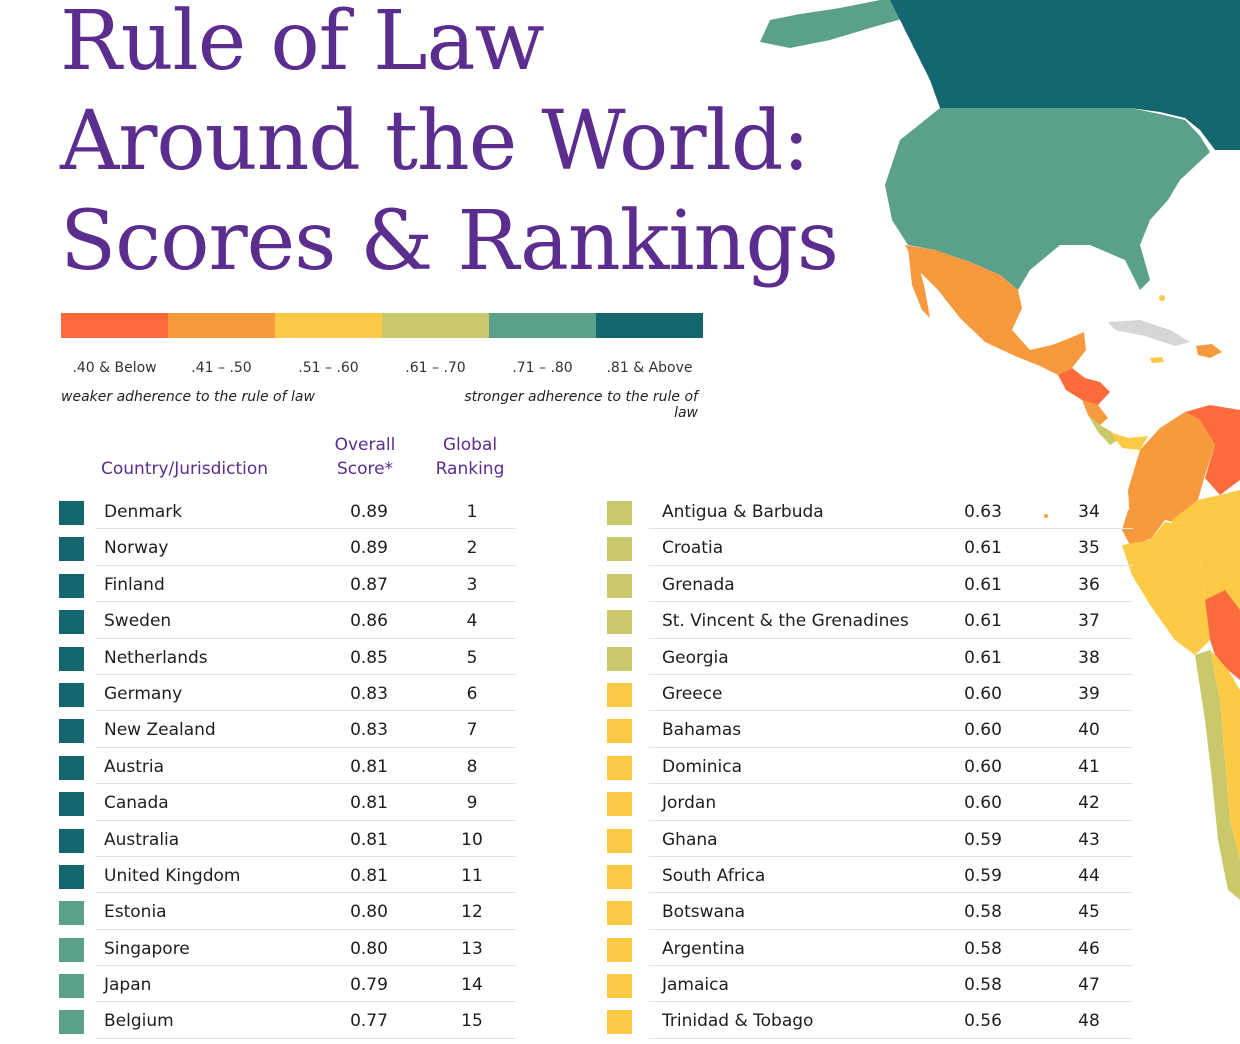 This screenshot has height=1044, width=1240. Describe the element at coordinates (1089, 693) in the screenshot. I see `global-ranking: 39` at that location.